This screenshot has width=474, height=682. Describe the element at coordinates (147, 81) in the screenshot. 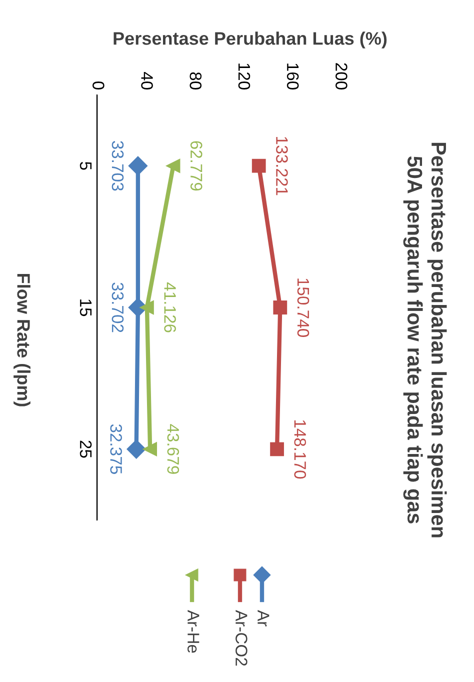

I see `x-tick-label: 40` at that location.